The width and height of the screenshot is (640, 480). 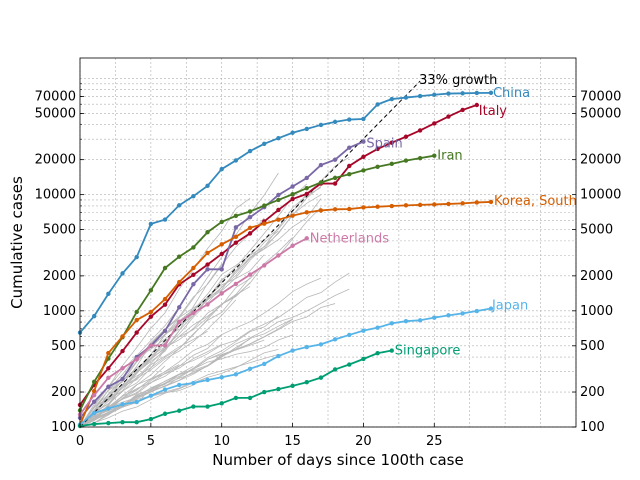 What do you see at coordinates (63, 346) in the screenshot?
I see `y-tick-label: 500` at bounding box center [63, 346].